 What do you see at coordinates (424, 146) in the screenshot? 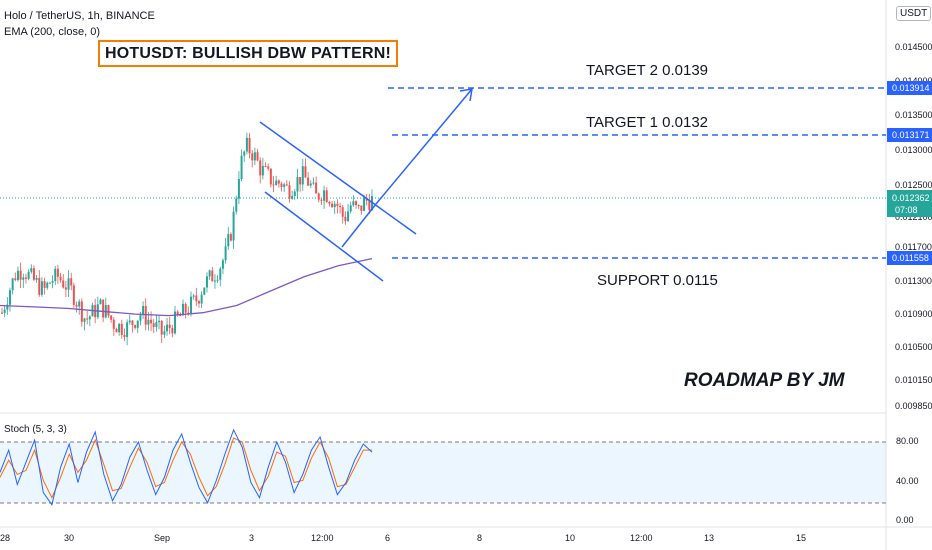
I see `projection-arrow` at bounding box center [424, 146].